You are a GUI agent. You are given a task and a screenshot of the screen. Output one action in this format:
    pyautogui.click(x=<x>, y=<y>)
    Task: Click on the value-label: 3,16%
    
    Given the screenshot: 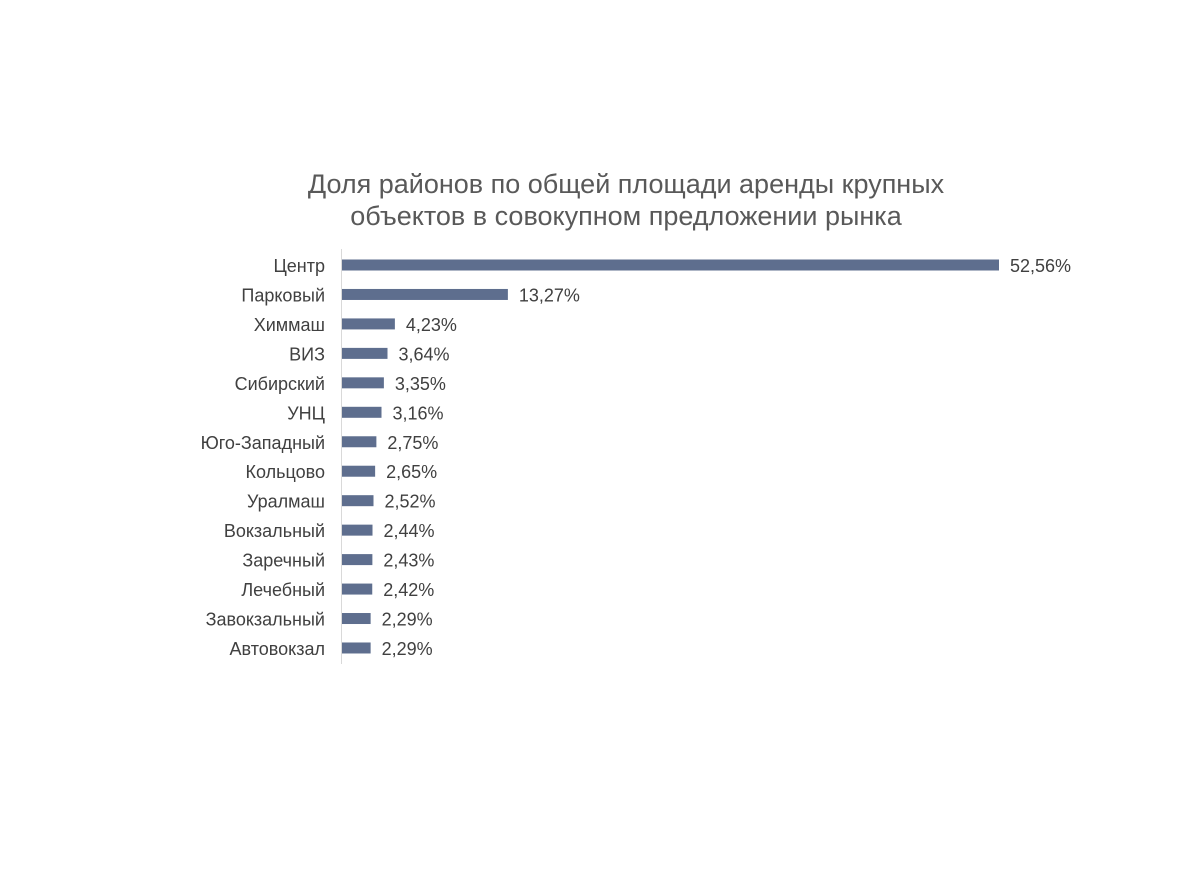 What is the action you would take?
    pyautogui.click(x=418, y=413)
    